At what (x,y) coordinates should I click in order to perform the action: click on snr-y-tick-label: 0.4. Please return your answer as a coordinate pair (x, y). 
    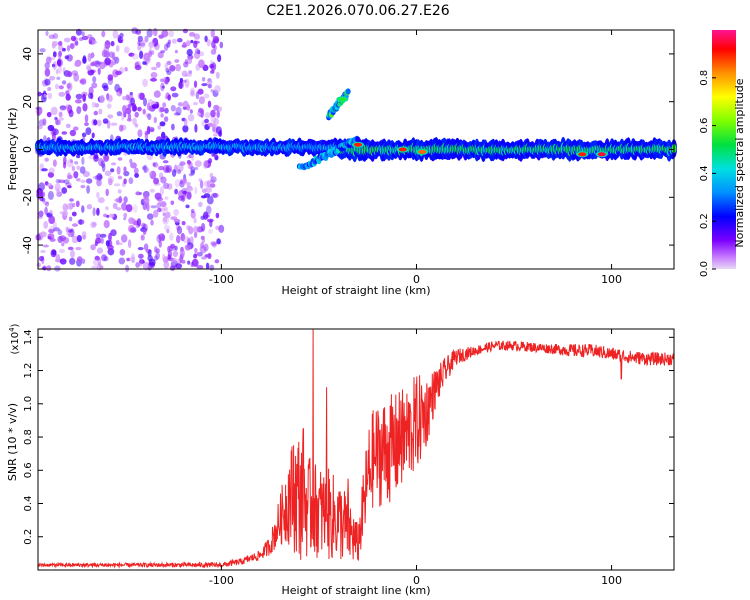
    Looking at the image, I should click on (28, 504).